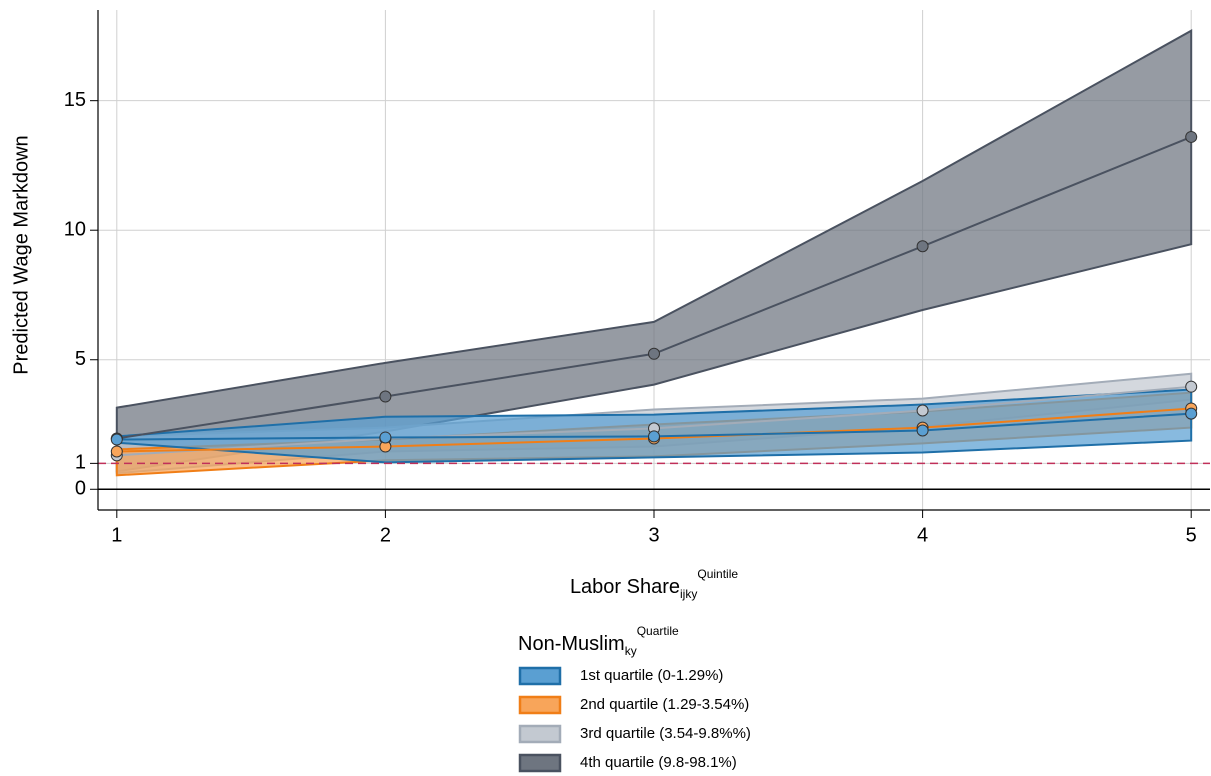 Image resolution: width=1211 pixels, height=776 pixels. I want to click on legend-label: 2nd quartile (1.29-3.54%), so click(664, 704).